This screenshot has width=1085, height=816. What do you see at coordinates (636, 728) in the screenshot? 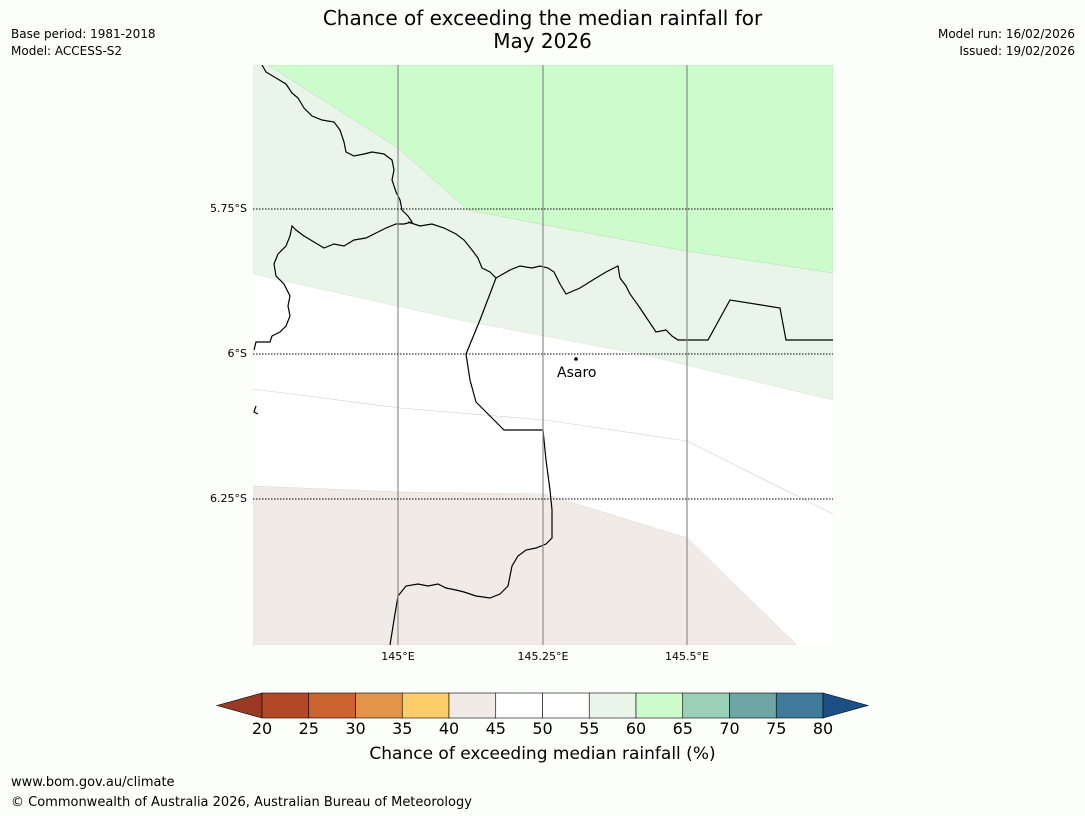
I see `colorbar-tick-label: 60` at bounding box center [636, 728].